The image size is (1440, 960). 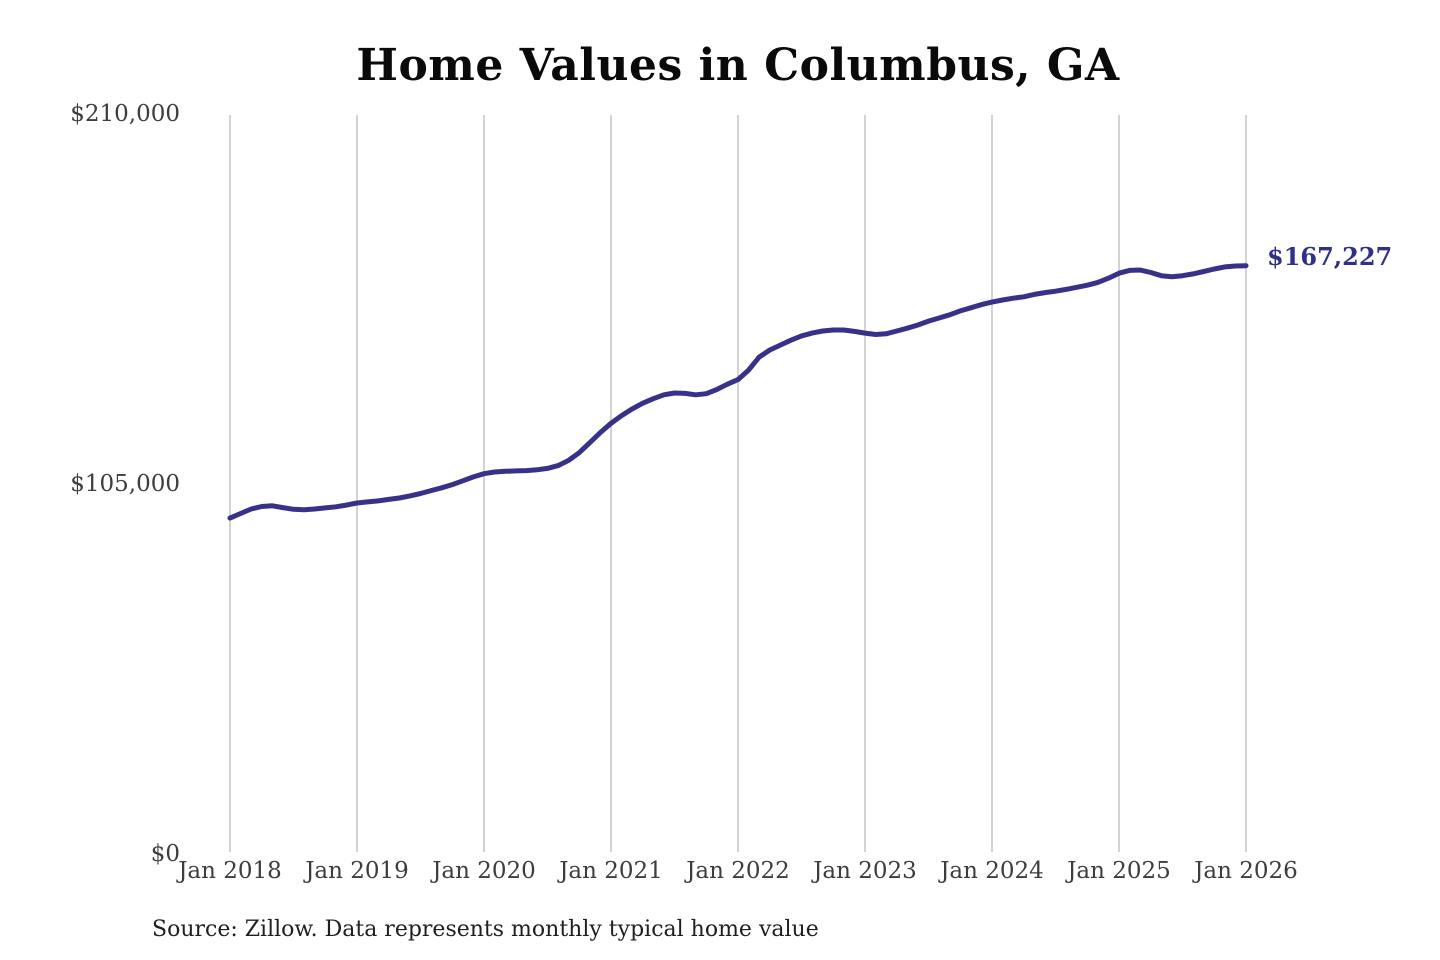 I want to click on chart-title: Home Values in Columbus, GA, so click(x=738, y=65).